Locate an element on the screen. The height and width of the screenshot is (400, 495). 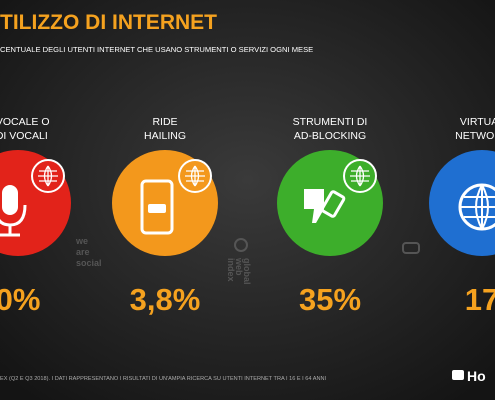
logo-text: are is located at coordinates (83, 252).